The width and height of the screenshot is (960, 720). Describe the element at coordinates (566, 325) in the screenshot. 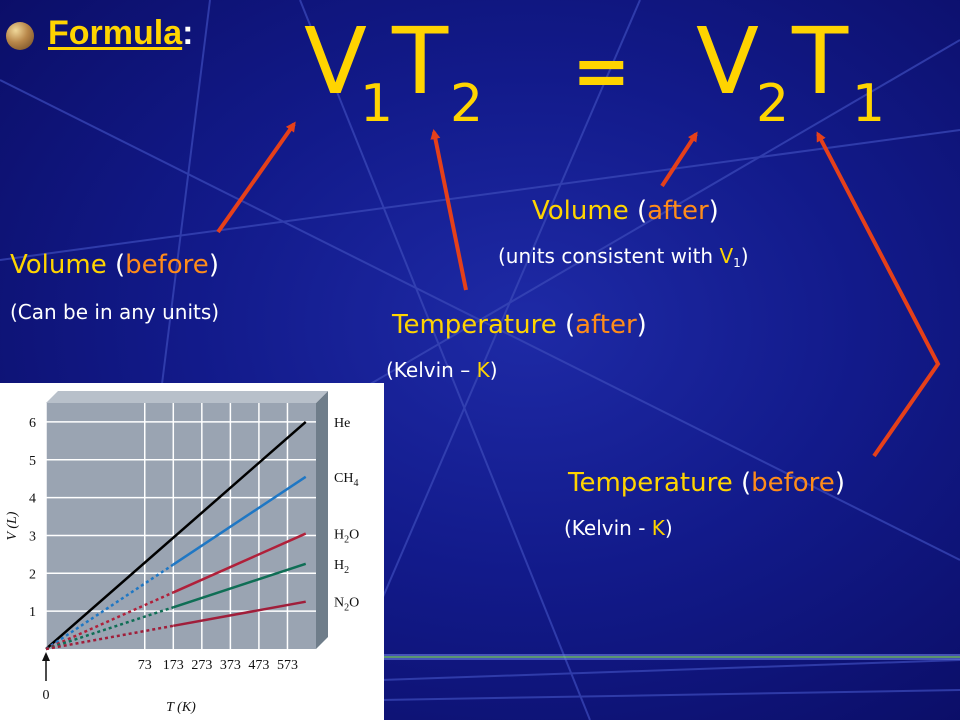

I see `temperature-after-open: (` at that location.